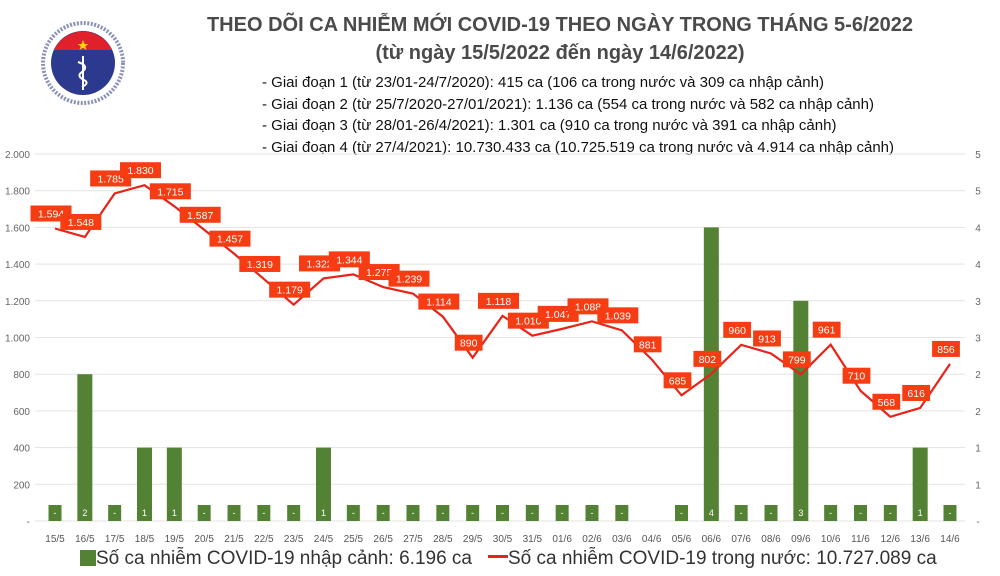 The width and height of the screenshot is (1000, 576). I want to click on x-axis-tick-label: 01/6, so click(562, 539).